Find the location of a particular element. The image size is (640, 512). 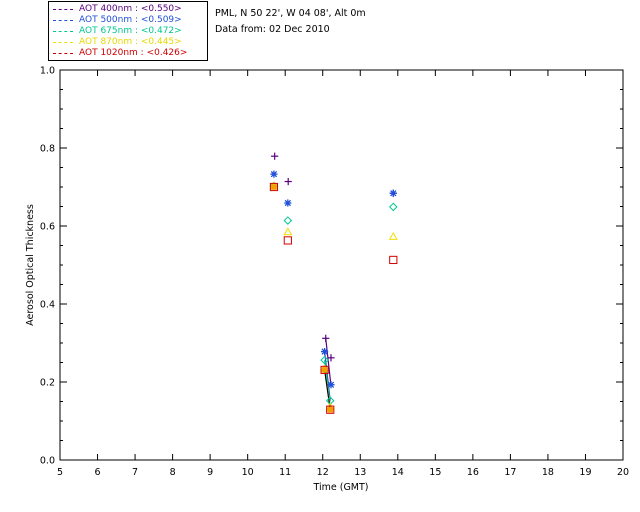

legend-swatch-870nm is located at coordinates (63, 42).